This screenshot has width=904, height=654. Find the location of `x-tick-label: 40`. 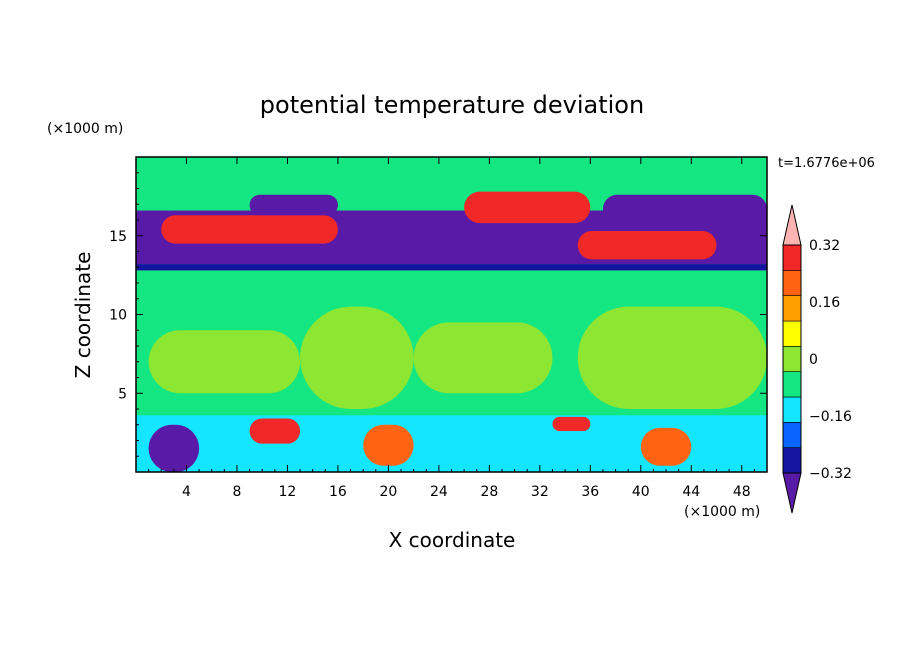

x-tick-label: 40 is located at coordinates (641, 492).